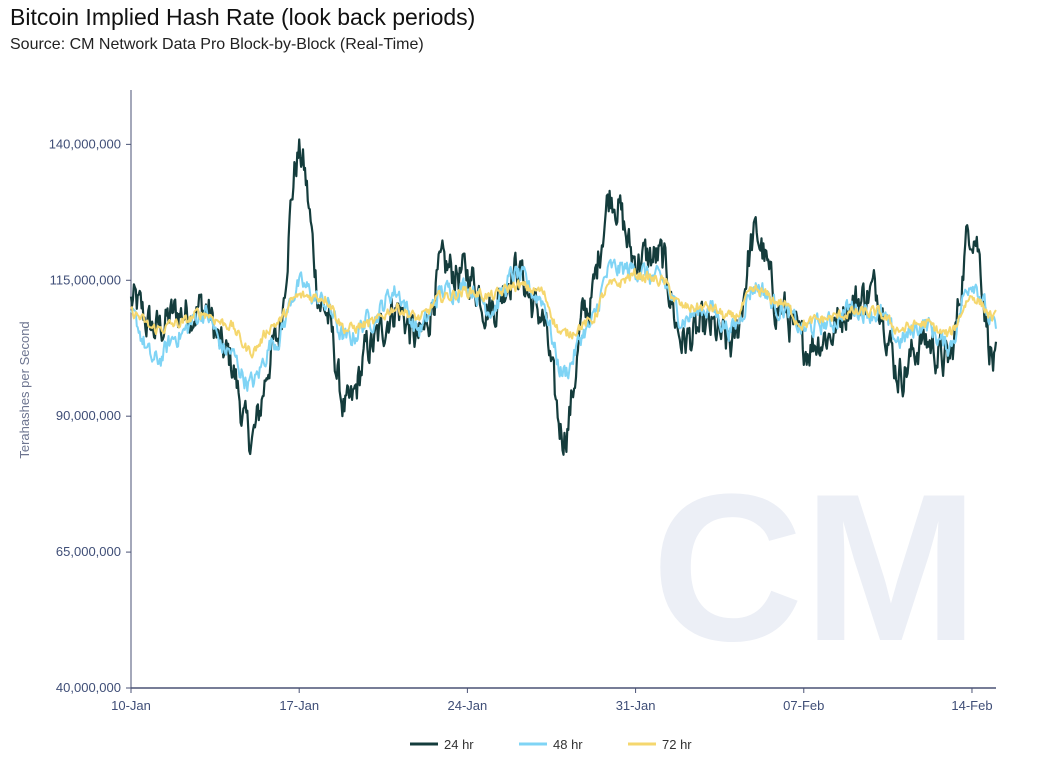 This screenshot has width=1048, height=761. I want to click on y-tick-label: 140,000,000, so click(85, 143).